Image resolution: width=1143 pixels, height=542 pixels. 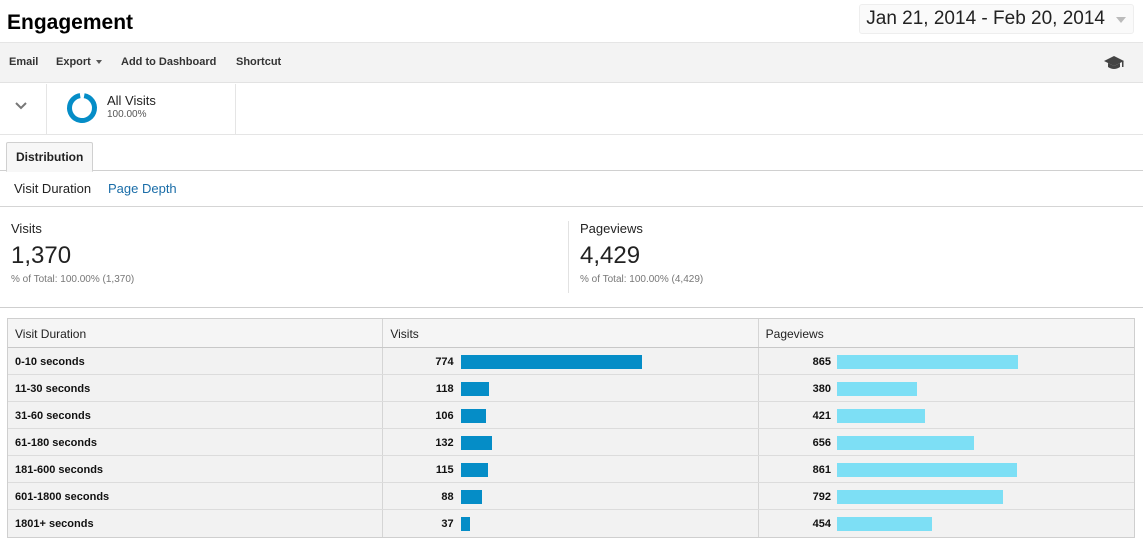 What do you see at coordinates (1114, 63) in the screenshot?
I see `graduation-cap-icon` at bounding box center [1114, 63].